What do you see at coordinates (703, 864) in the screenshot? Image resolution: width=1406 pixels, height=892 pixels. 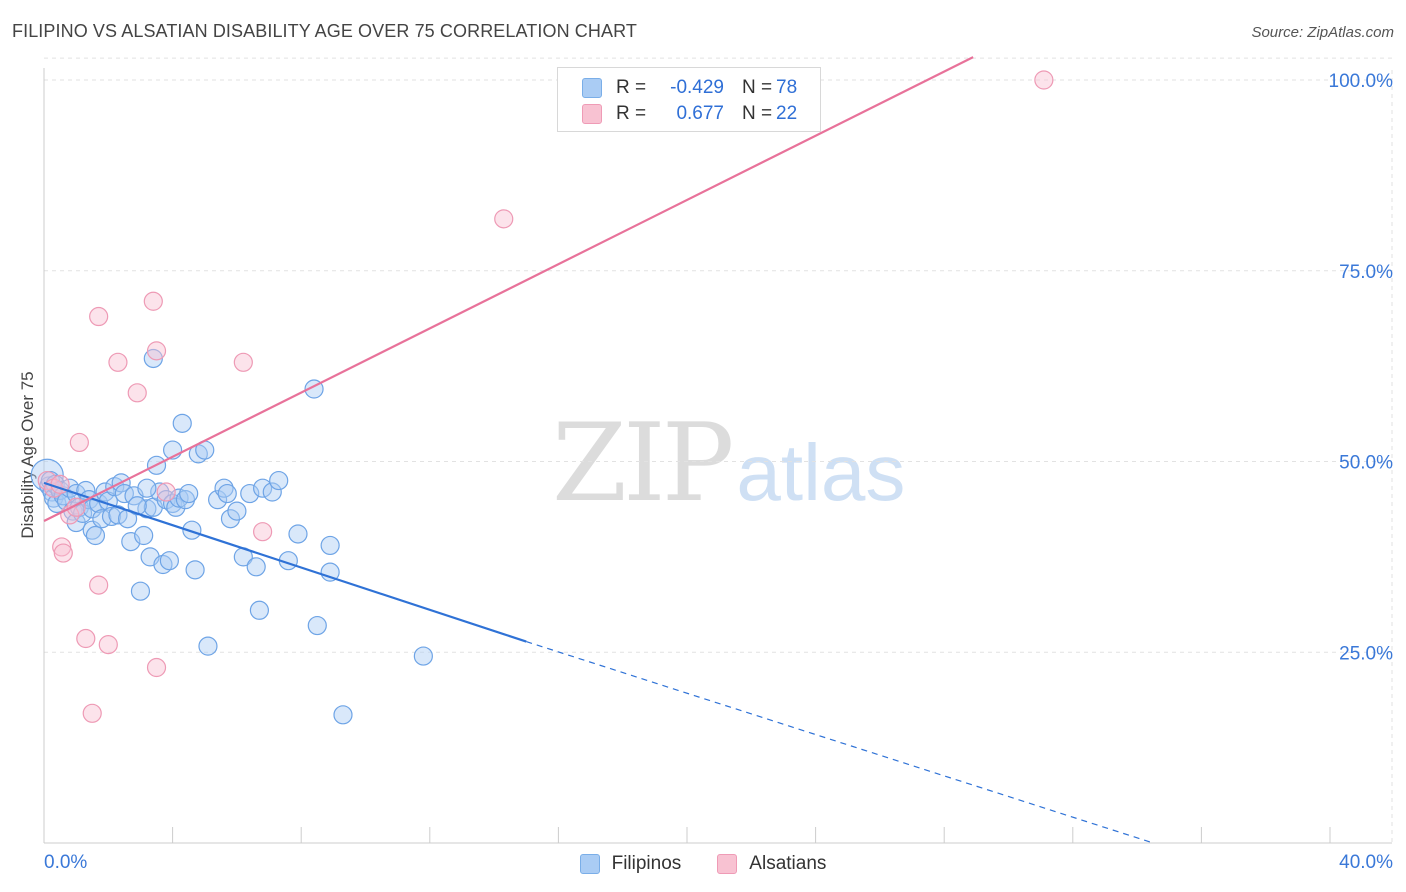 I see `series-legend: Filipinos Alsatians` at bounding box center [703, 864].